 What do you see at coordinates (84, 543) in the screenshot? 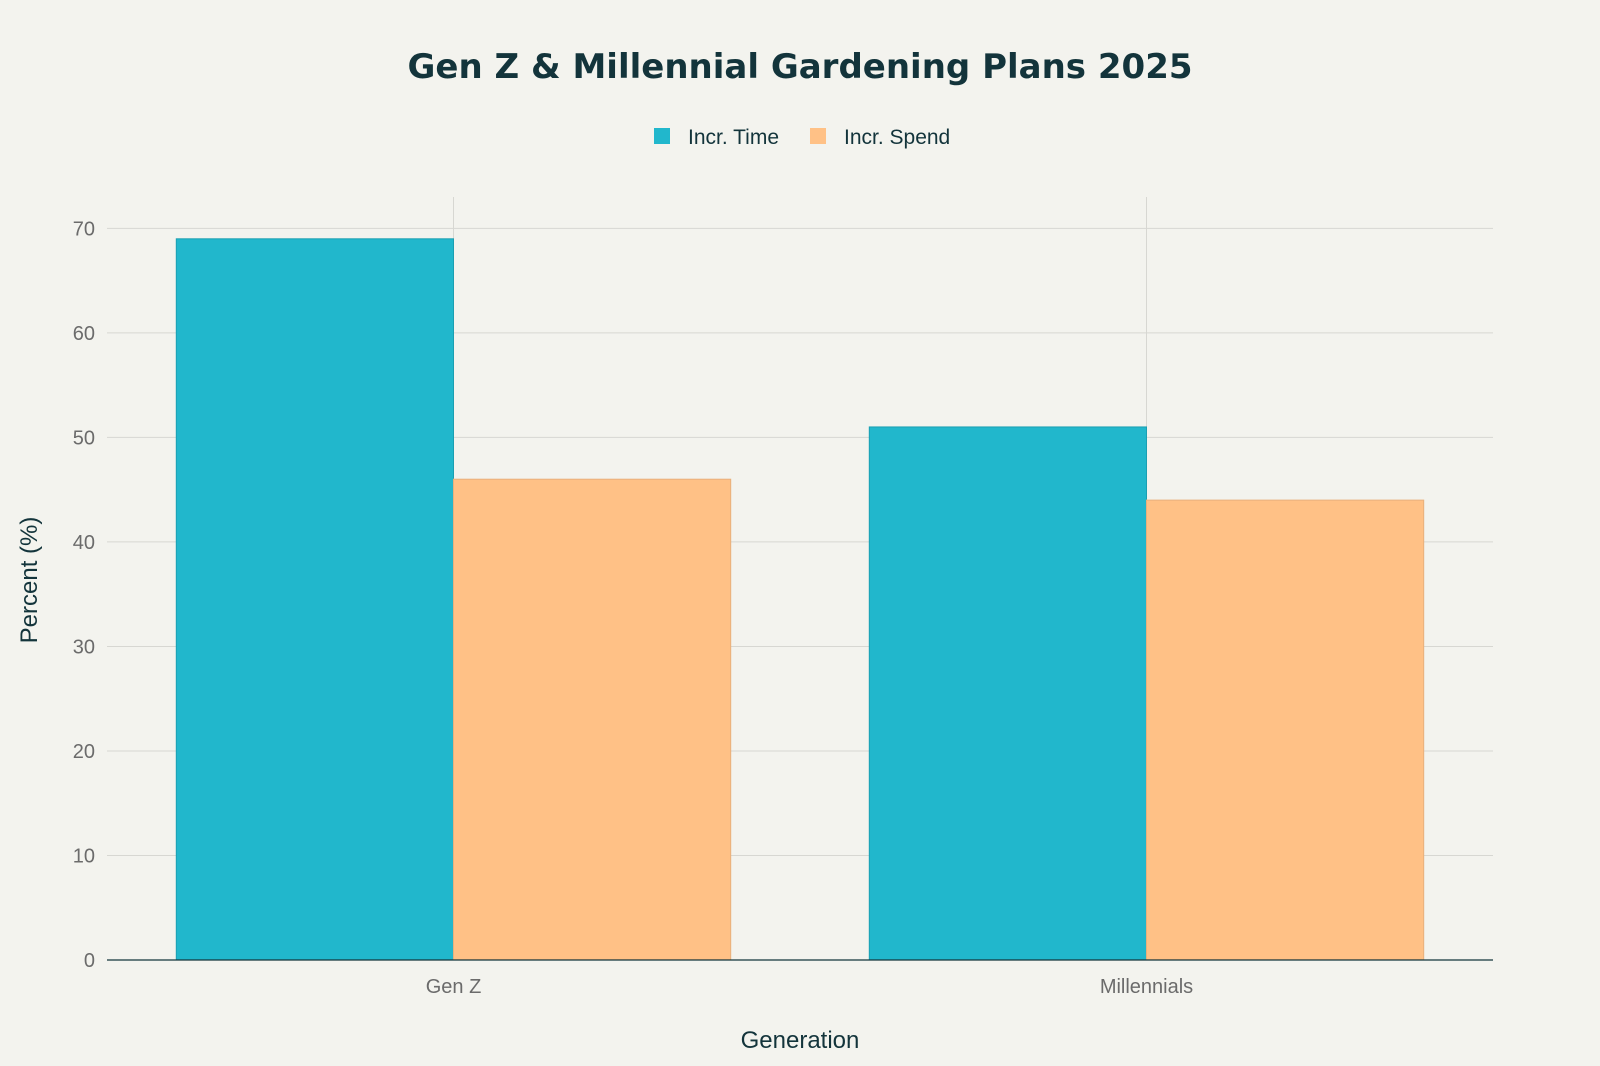
I see `y-tick-label-40: 40` at bounding box center [84, 543].